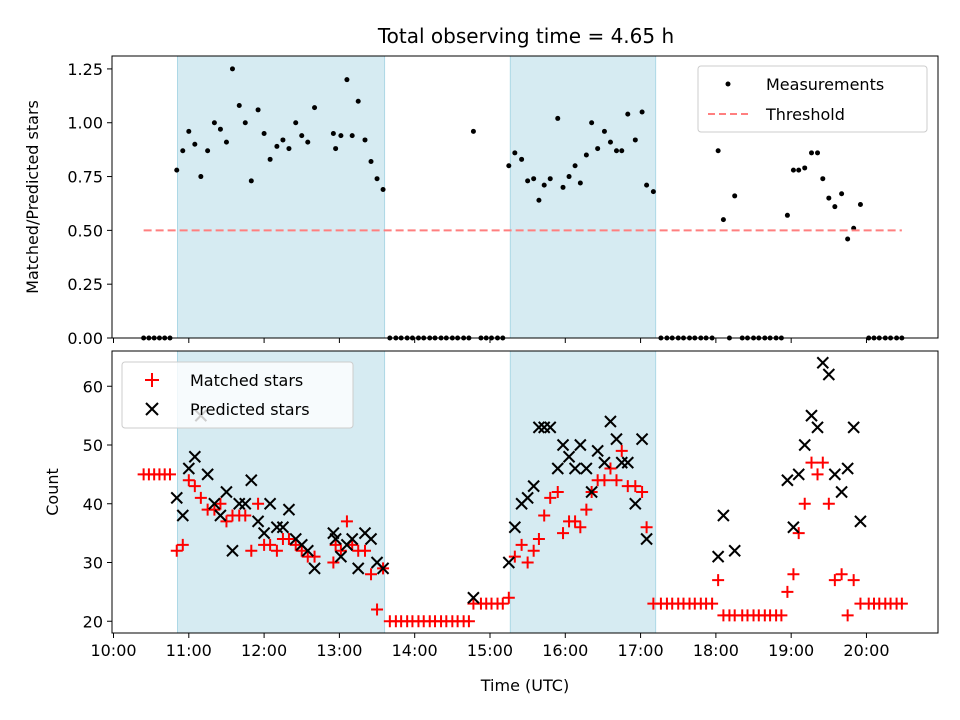 The height and width of the screenshot is (720, 960). What do you see at coordinates (524, 685) in the screenshot?
I see `x-axis-label: Time (UTC)` at bounding box center [524, 685].